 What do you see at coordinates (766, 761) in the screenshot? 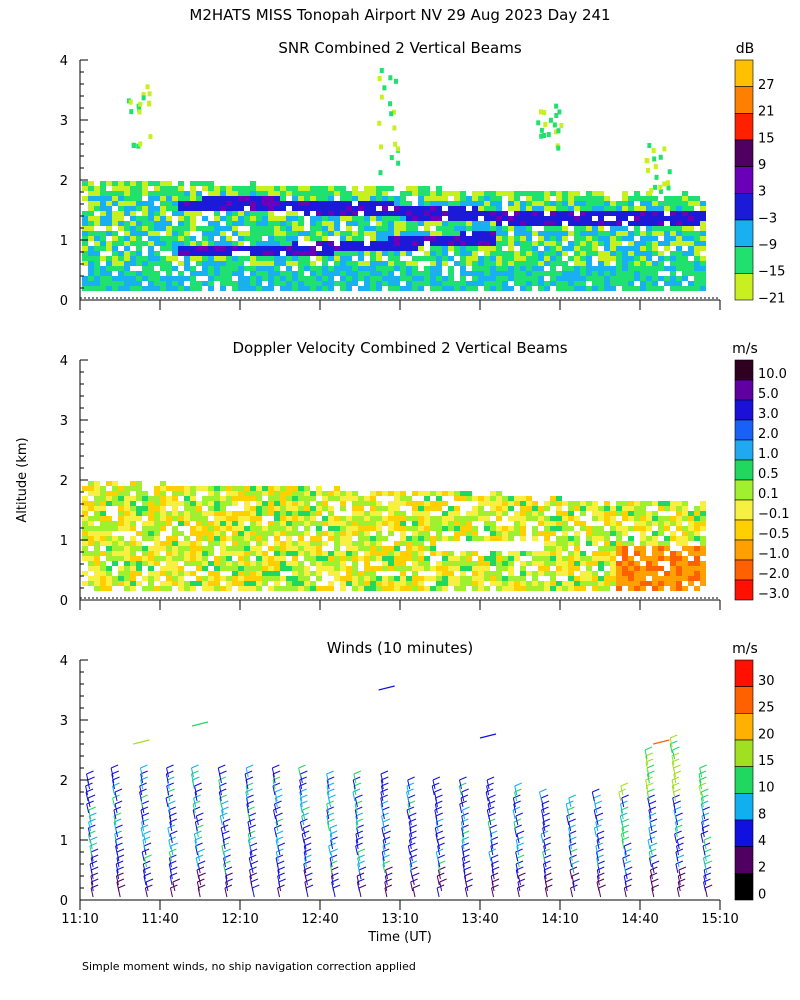
I see `wind-colorbar-label: 15` at bounding box center [766, 761].